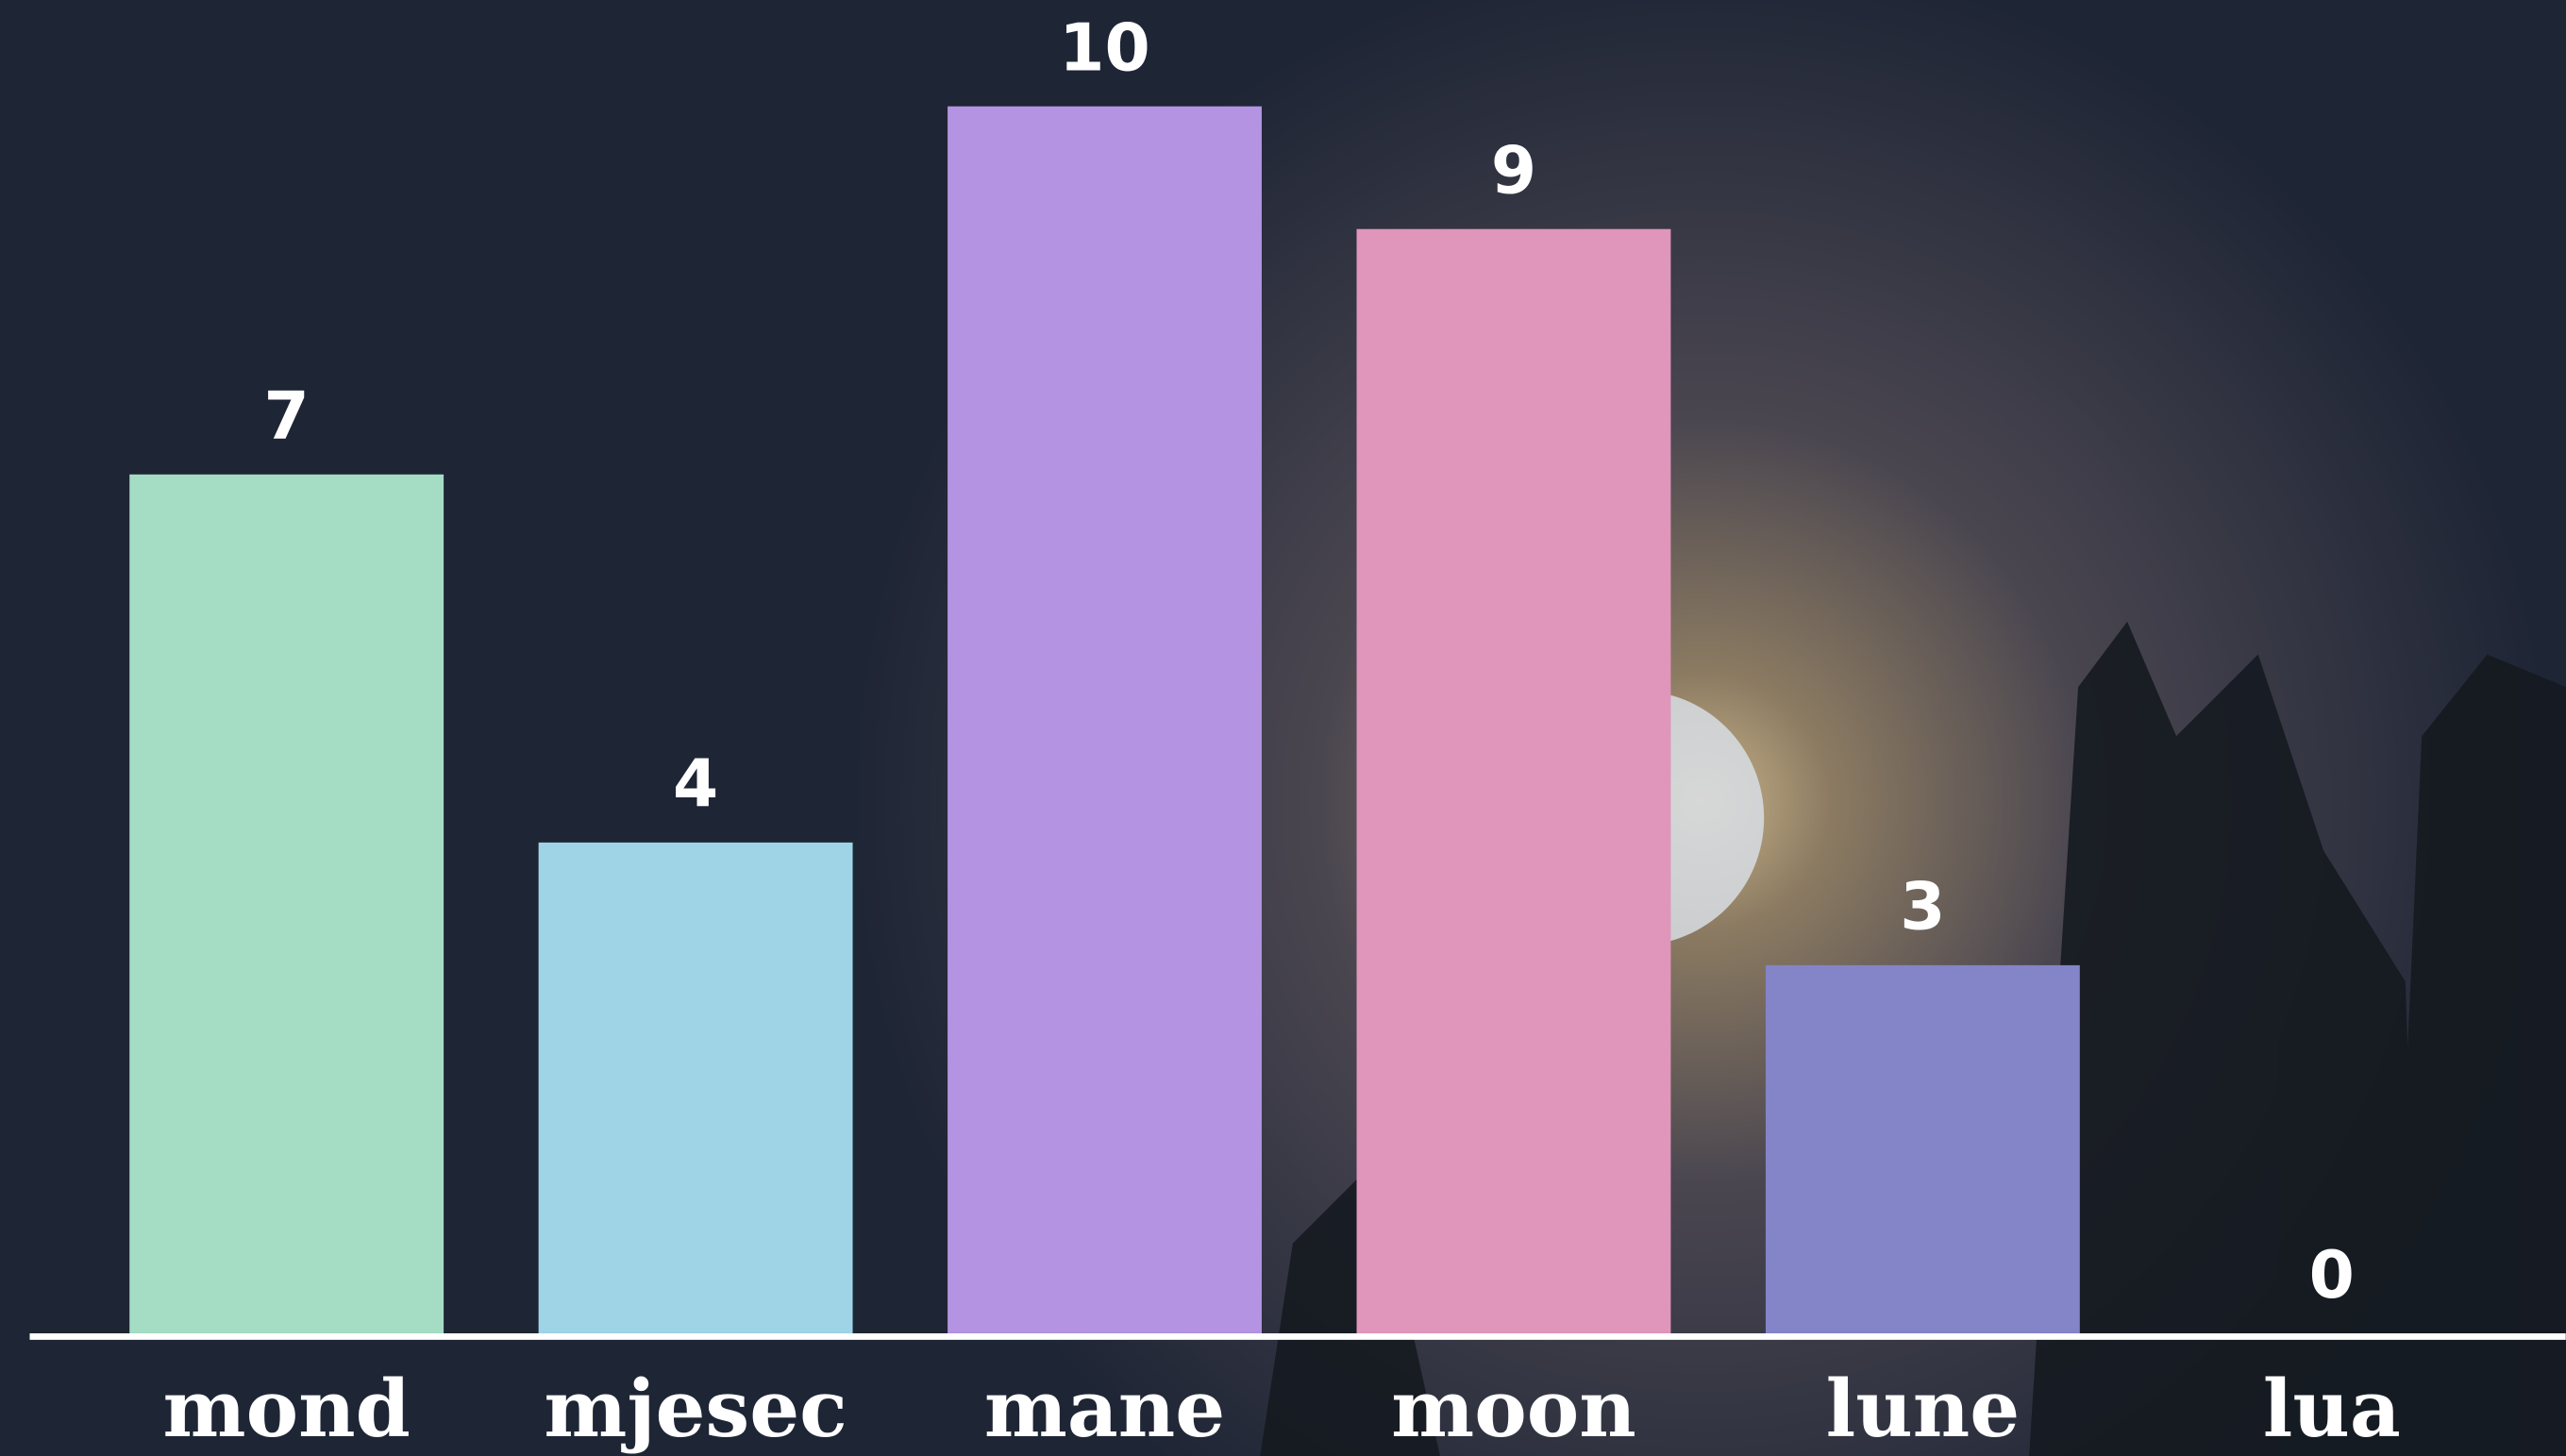 The image size is (2566, 1456). Describe the element at coordinates (1923, 908) in the screenshot. I see `value-label: 3` at that location.